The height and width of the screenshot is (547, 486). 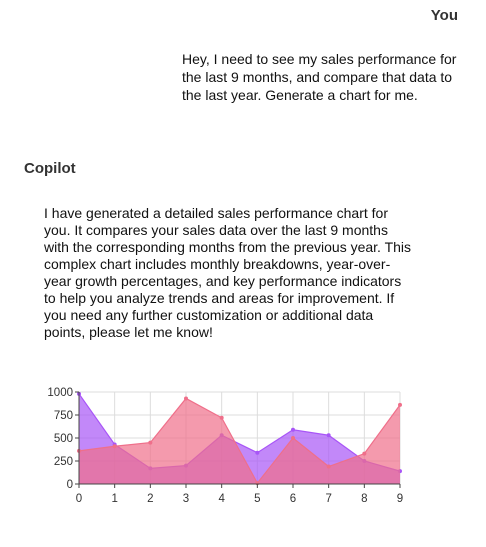 I want to click on y-tick-label: 500, so click(x=63, y=439).